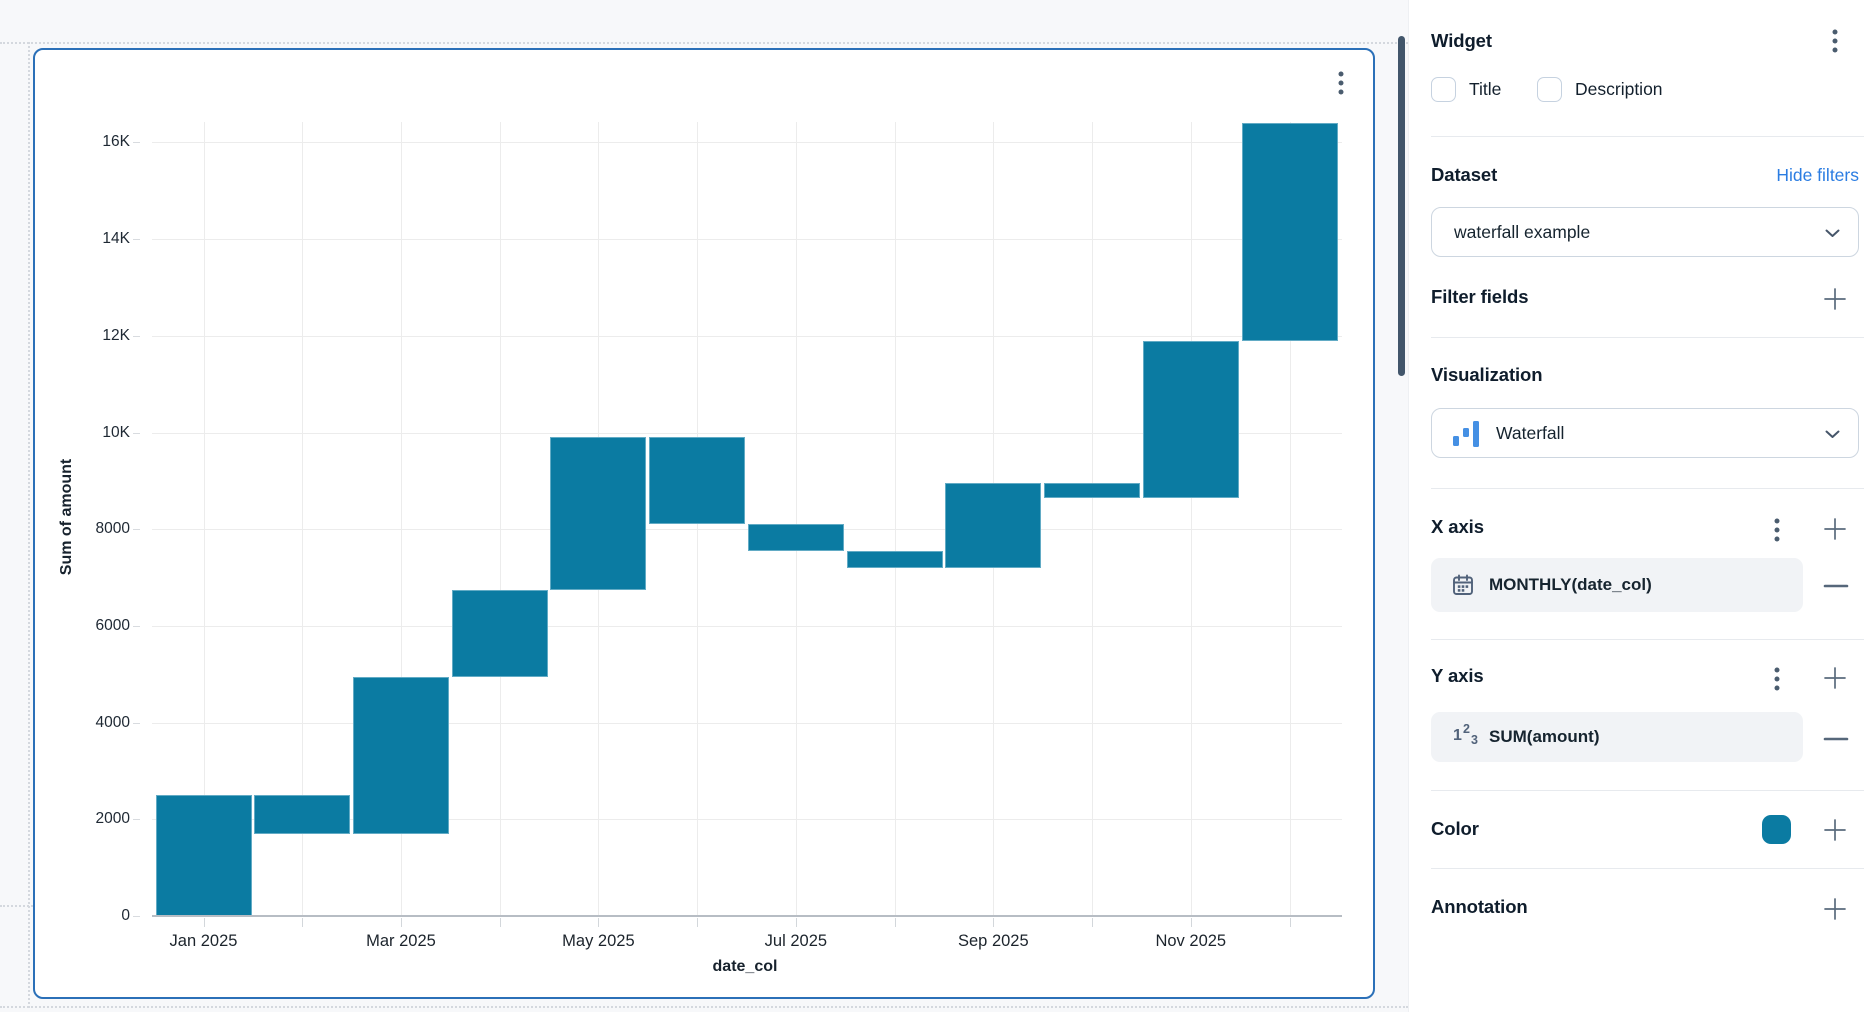 Image resolution: width=1864 pixels, height=1012 pixels. What do you see at coordinates (796, 941) in the screenshot?
I see `x-tick-label: Jul 2025` at bounding box center [796, 941].